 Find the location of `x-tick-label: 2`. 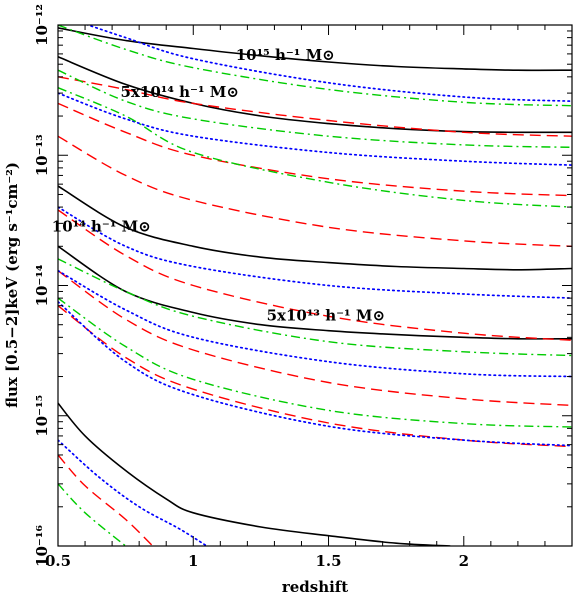

x-tick-label: 2 is located at coordinates (464, 561).